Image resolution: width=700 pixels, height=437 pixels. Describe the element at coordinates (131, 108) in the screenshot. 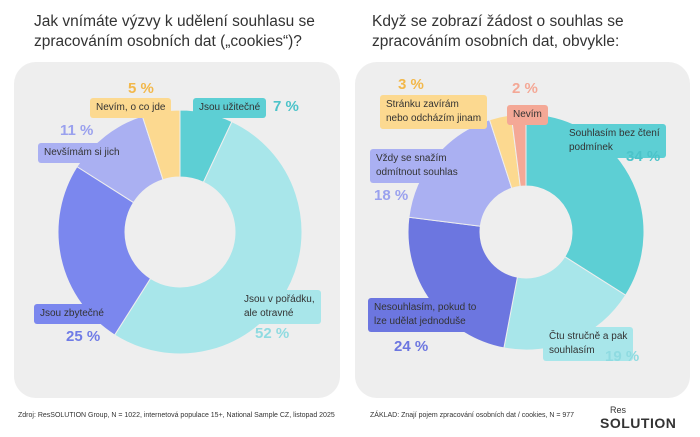

I see `category-label: Nevím, o co jde` at that location.